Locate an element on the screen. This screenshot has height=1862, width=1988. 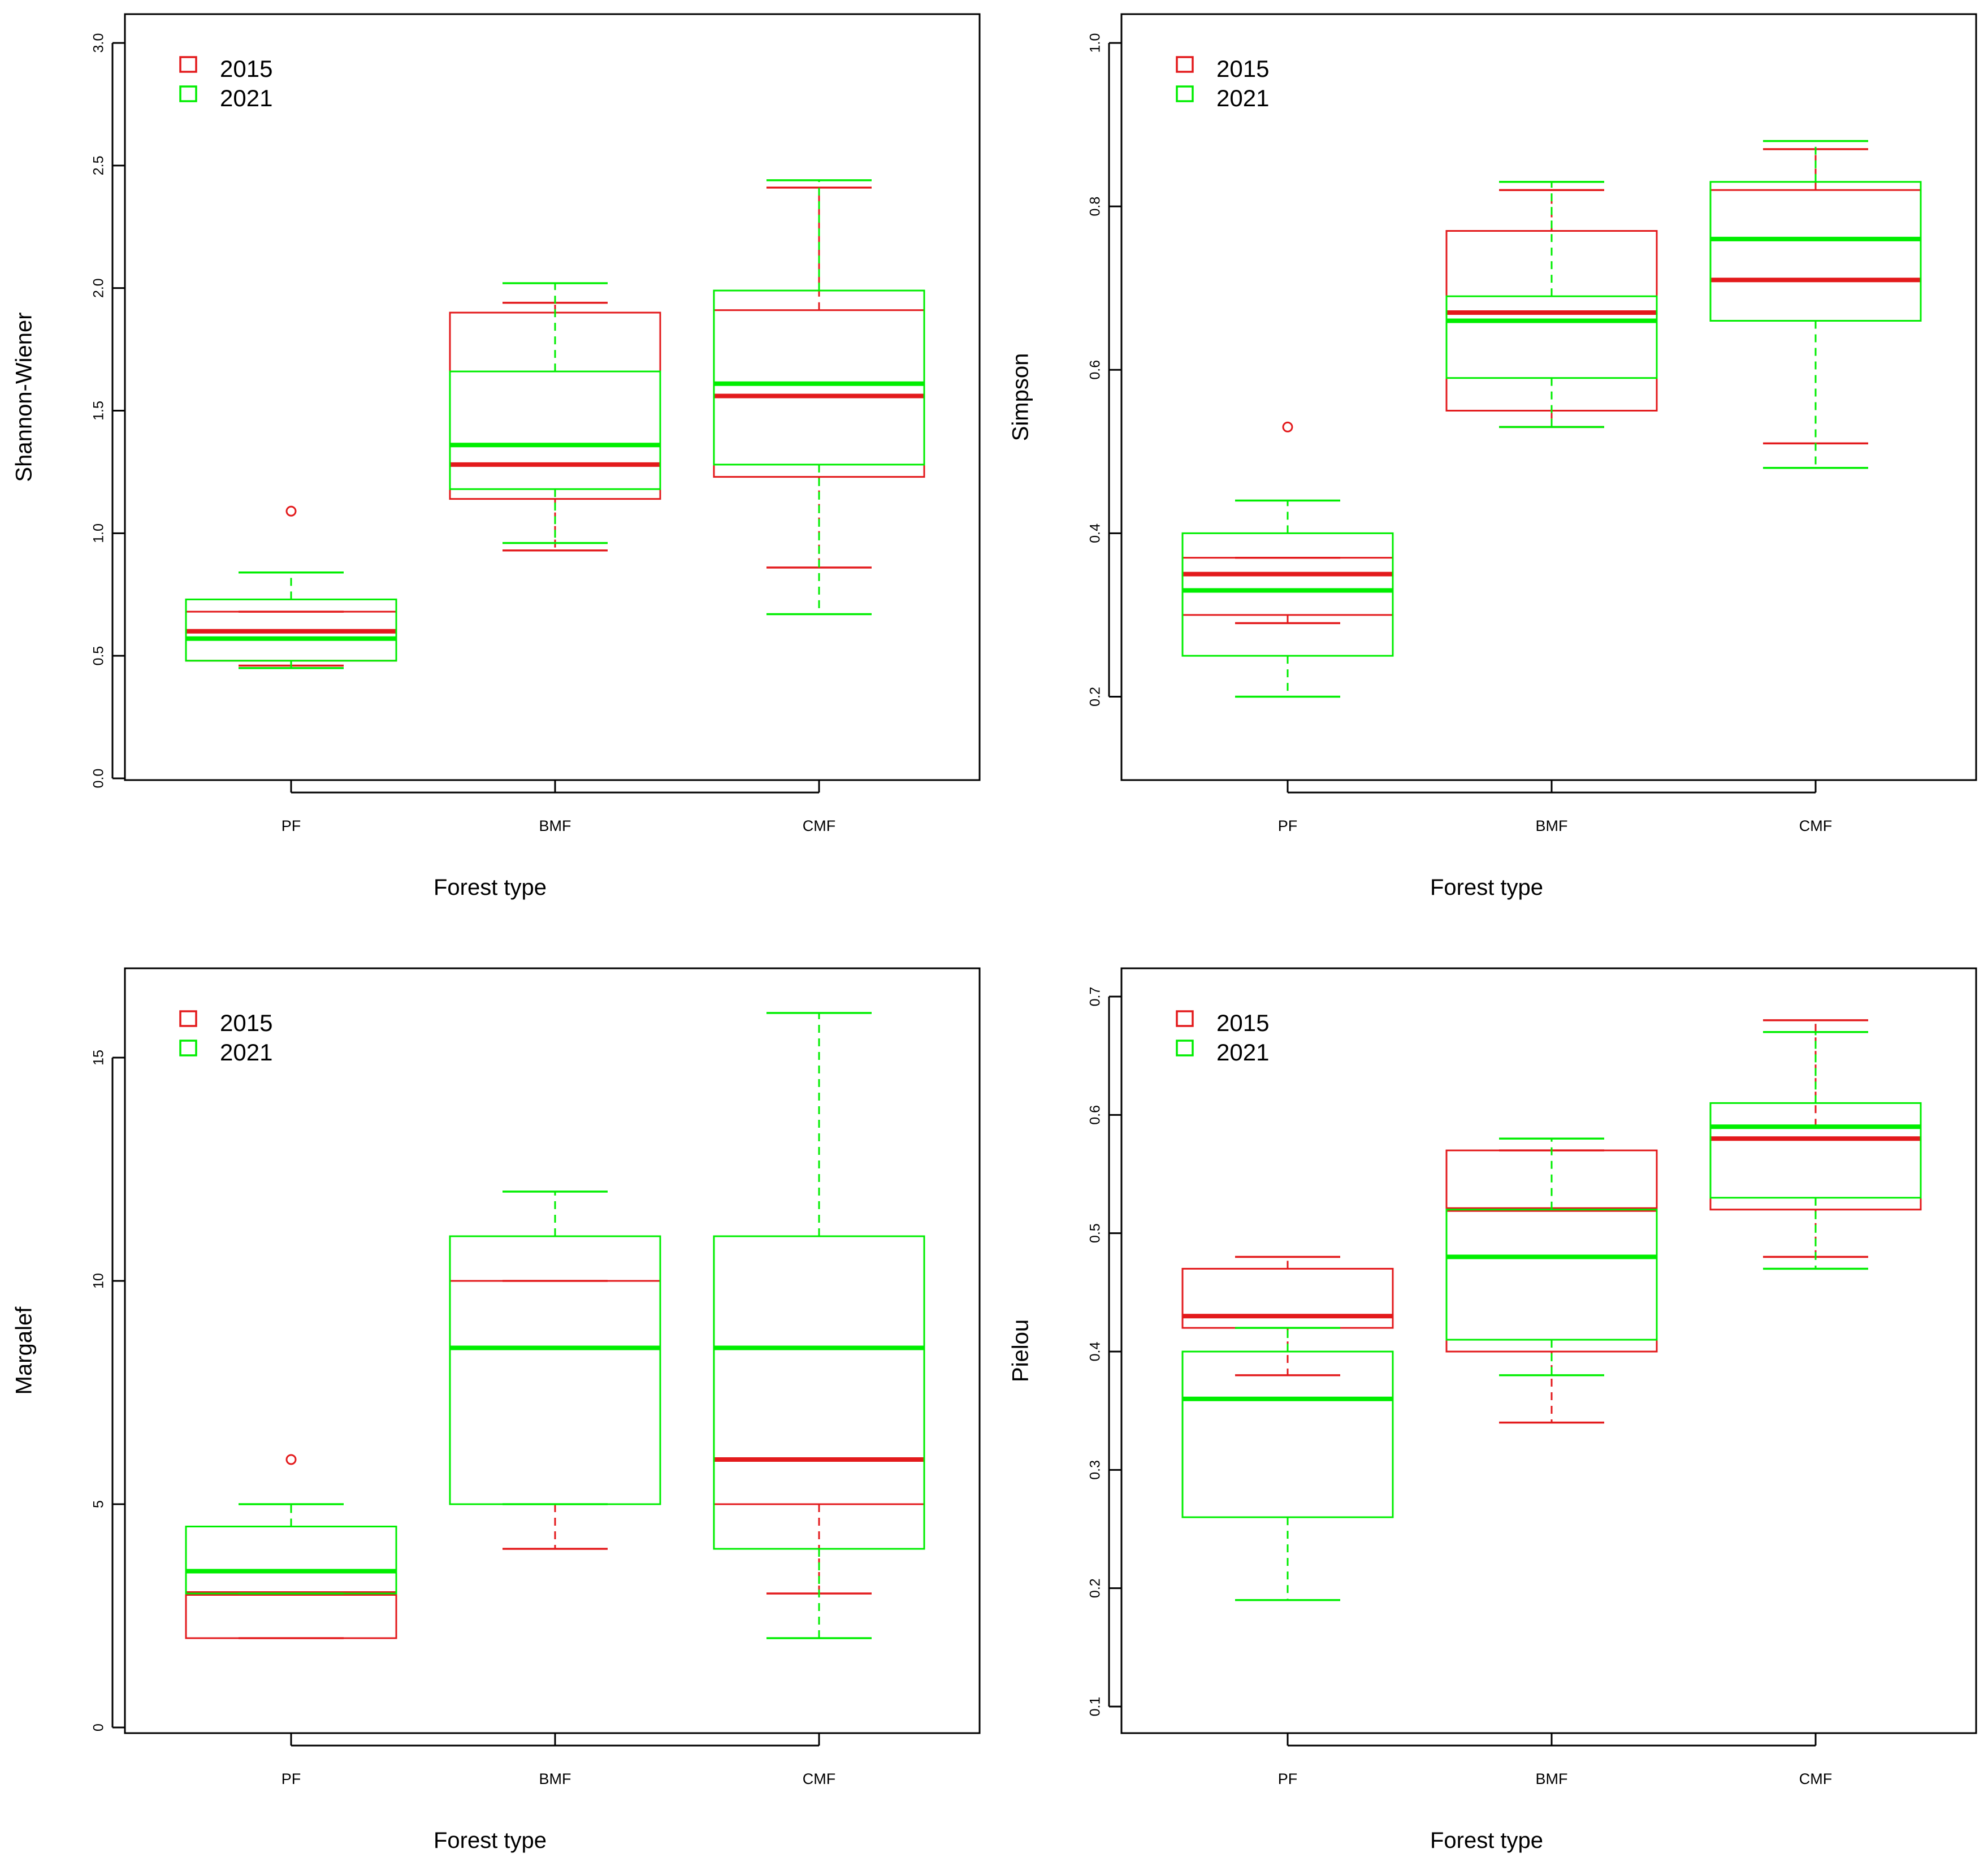
y-tick-label: 0.0 is located at coordinates (99, 779).